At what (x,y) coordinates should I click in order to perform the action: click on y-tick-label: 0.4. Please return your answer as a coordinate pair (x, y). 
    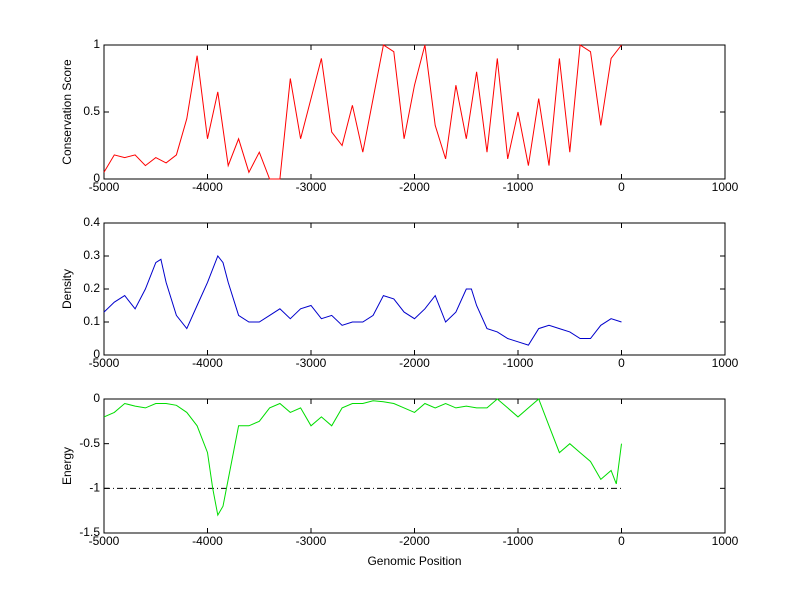
    Looking at the image, I should click on (91, 222).